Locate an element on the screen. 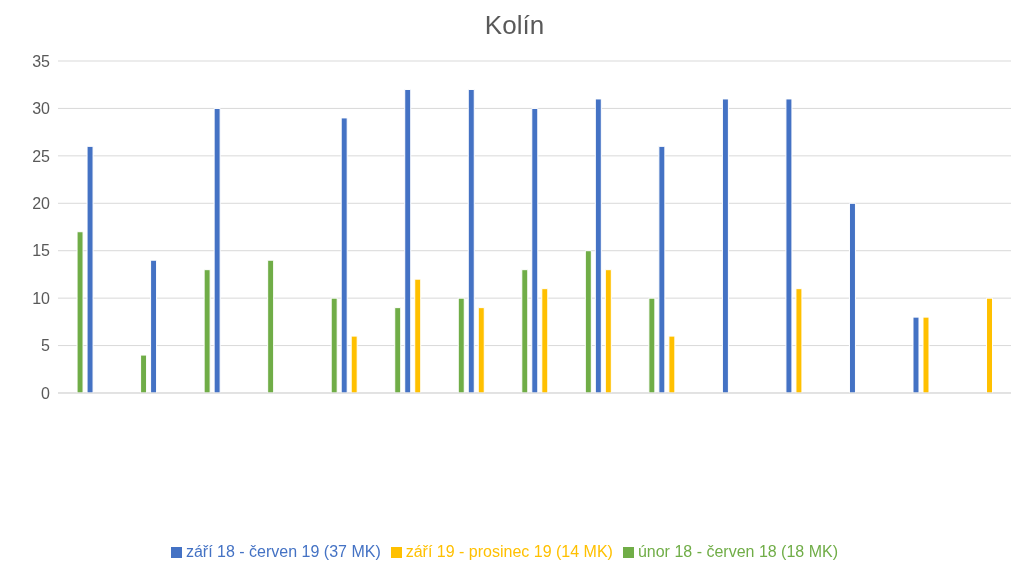  y-tick-label: 35 is located at coordinates (41, 61).